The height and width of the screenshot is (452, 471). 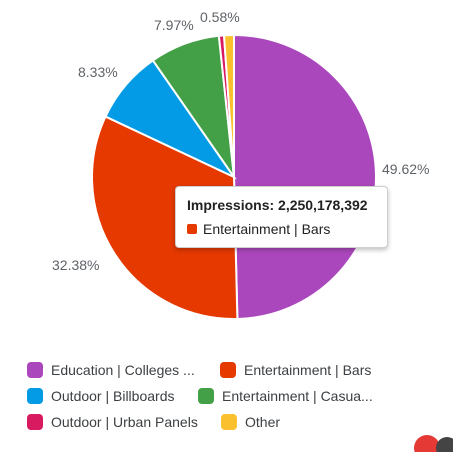 What do you see at coordinates (405, 169) in the screenshot?
I see `slice-percent-label: 49.62%` at bounding box center [405, 169].